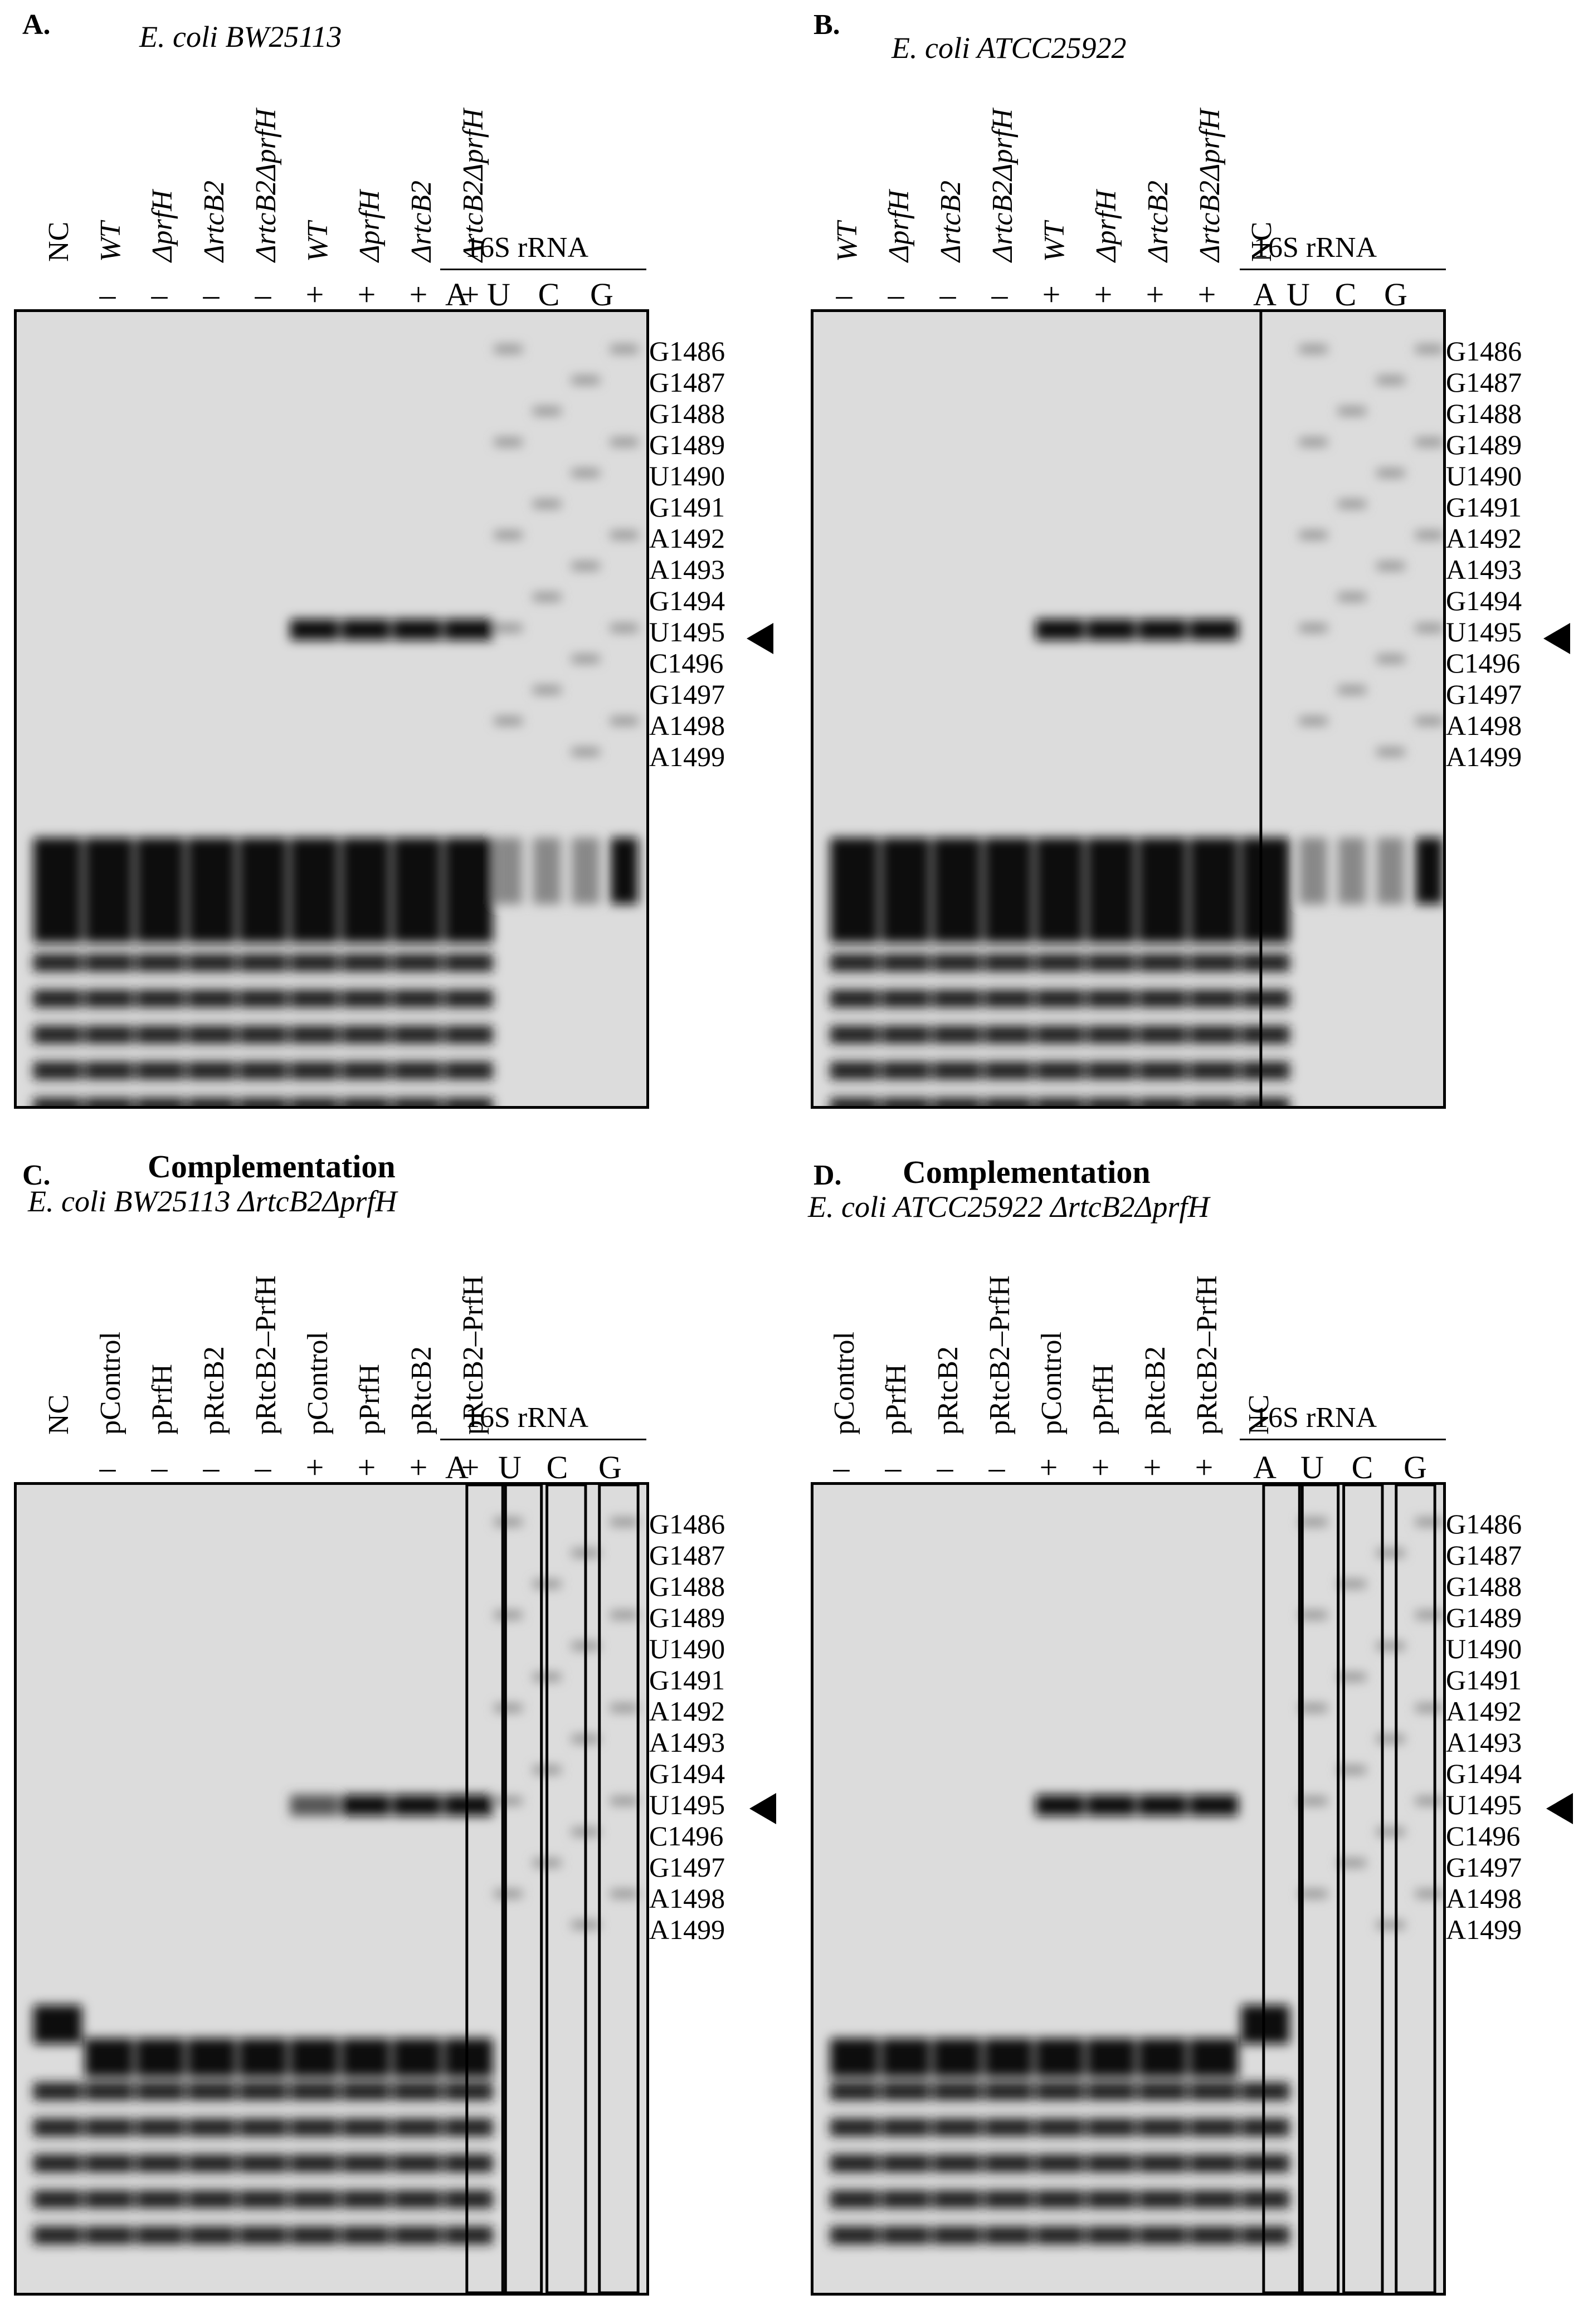  What do you see at coordinates (687, 725) in the screenshot?
I see `nucleotide-marker: A1498` at bounding box center [687, 725].